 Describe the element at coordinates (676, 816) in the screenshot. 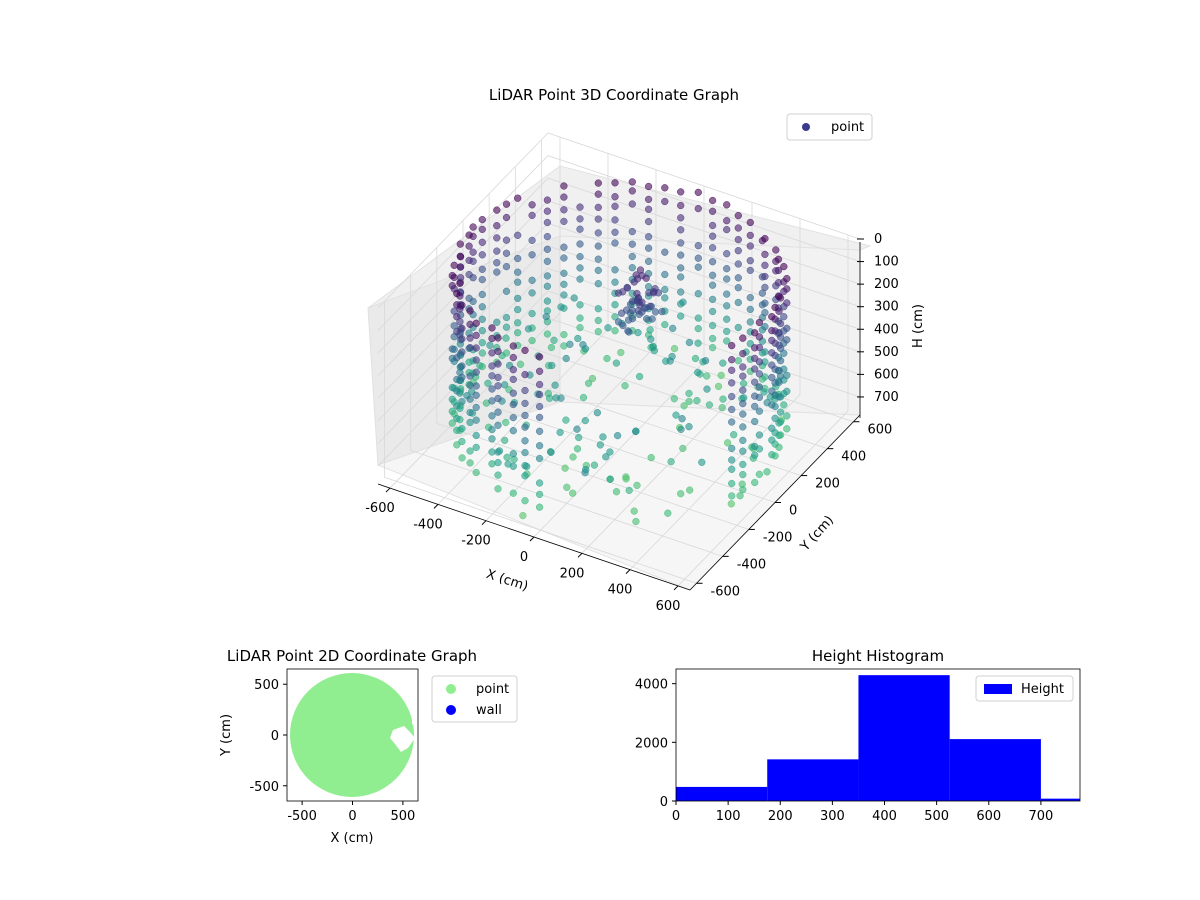

I see `x-tick-label-hist: 0` at that location.